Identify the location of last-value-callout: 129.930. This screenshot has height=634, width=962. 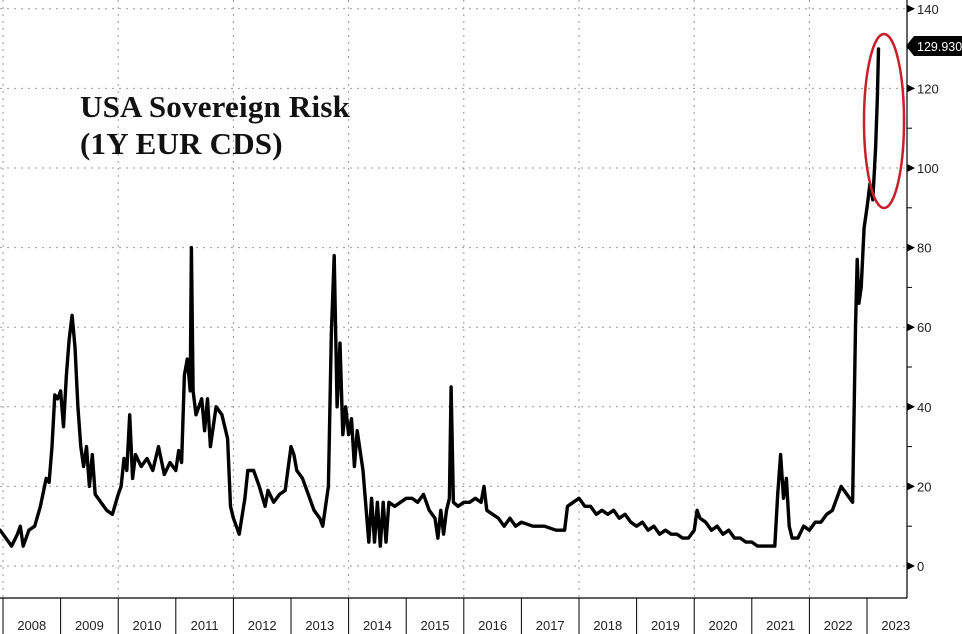
(934, 46).